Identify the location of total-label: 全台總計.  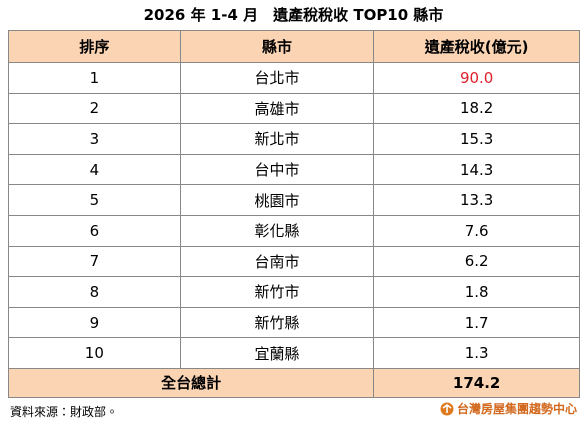
(191, 382).